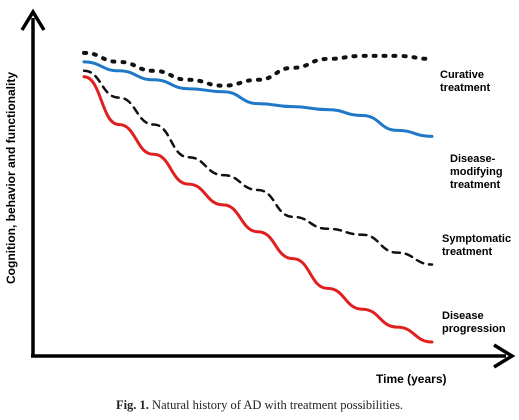  What do you see at coordinates (33, 19) in the screenshot?
I see `y-axis-arrow` at bounding box center [33, 19].